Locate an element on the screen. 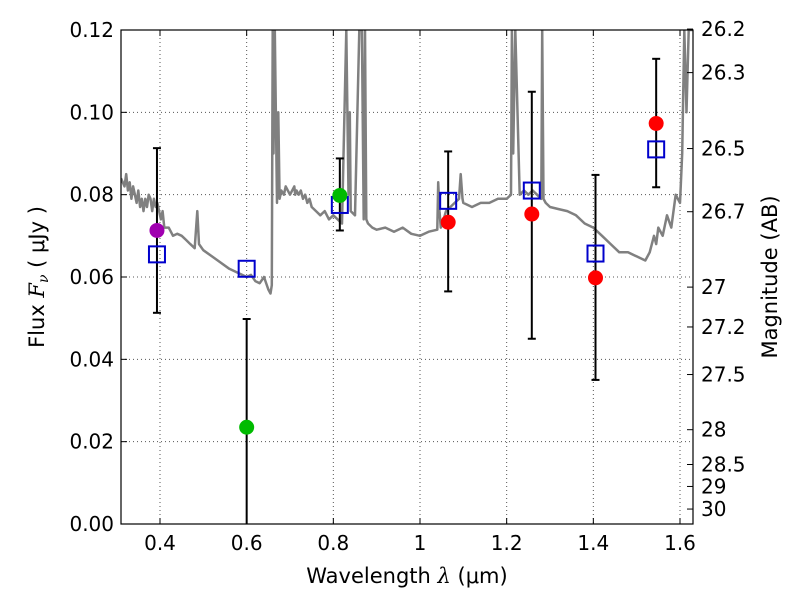 The height and width of the screenshot is (600, 800). y-tick-label-2: 0.04 is located at coordinates (91, 359).